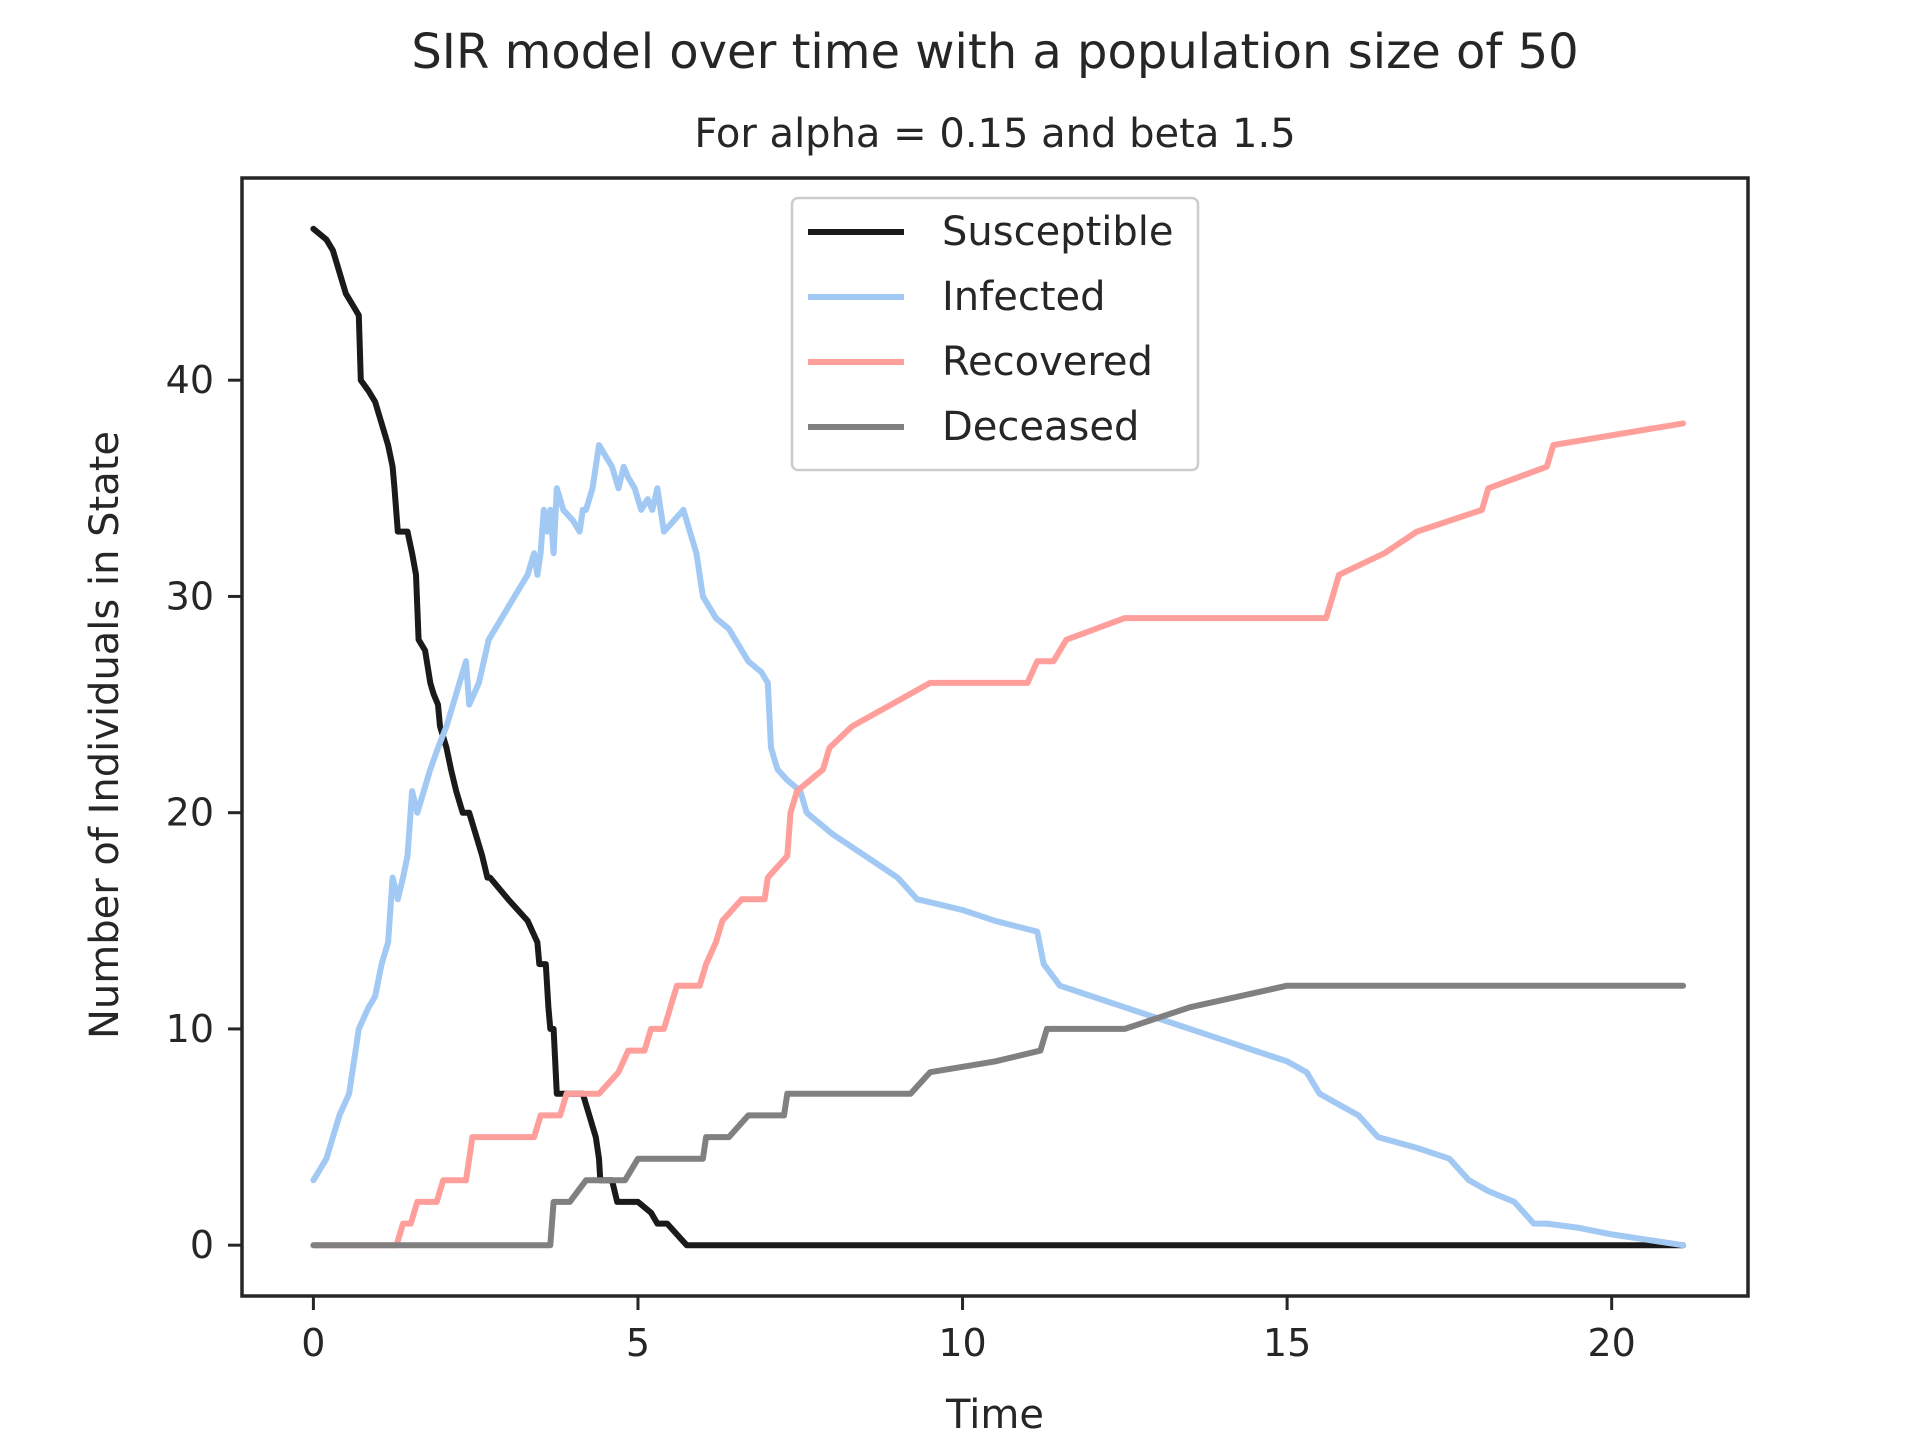 The image size is (1920, 1440). What do you see at coordinates (1612, 1343) in the screenshot?
I see `x-tick-label: 20` at bounding box center [1612, 1343].